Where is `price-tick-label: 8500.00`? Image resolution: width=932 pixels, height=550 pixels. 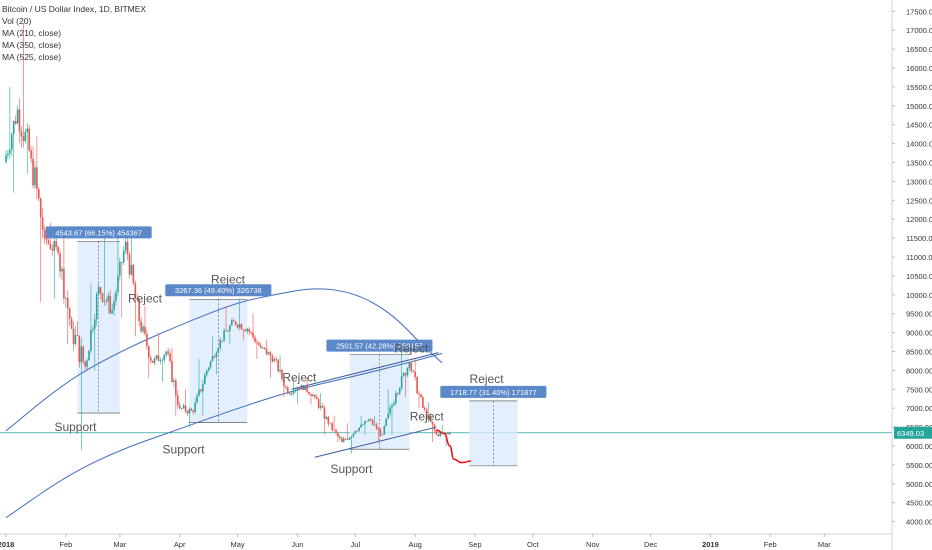
price-tick-label: 8500.00 is located at coordinates (919, 351).